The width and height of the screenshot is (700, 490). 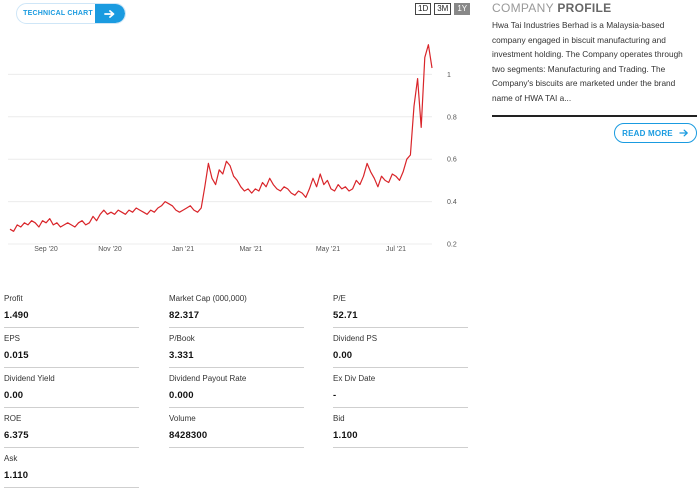 What do you see at coordinates (29, 378) in the screenshot?
I see `stat-label: Dividend Yield` at bounding box center [29, 378].